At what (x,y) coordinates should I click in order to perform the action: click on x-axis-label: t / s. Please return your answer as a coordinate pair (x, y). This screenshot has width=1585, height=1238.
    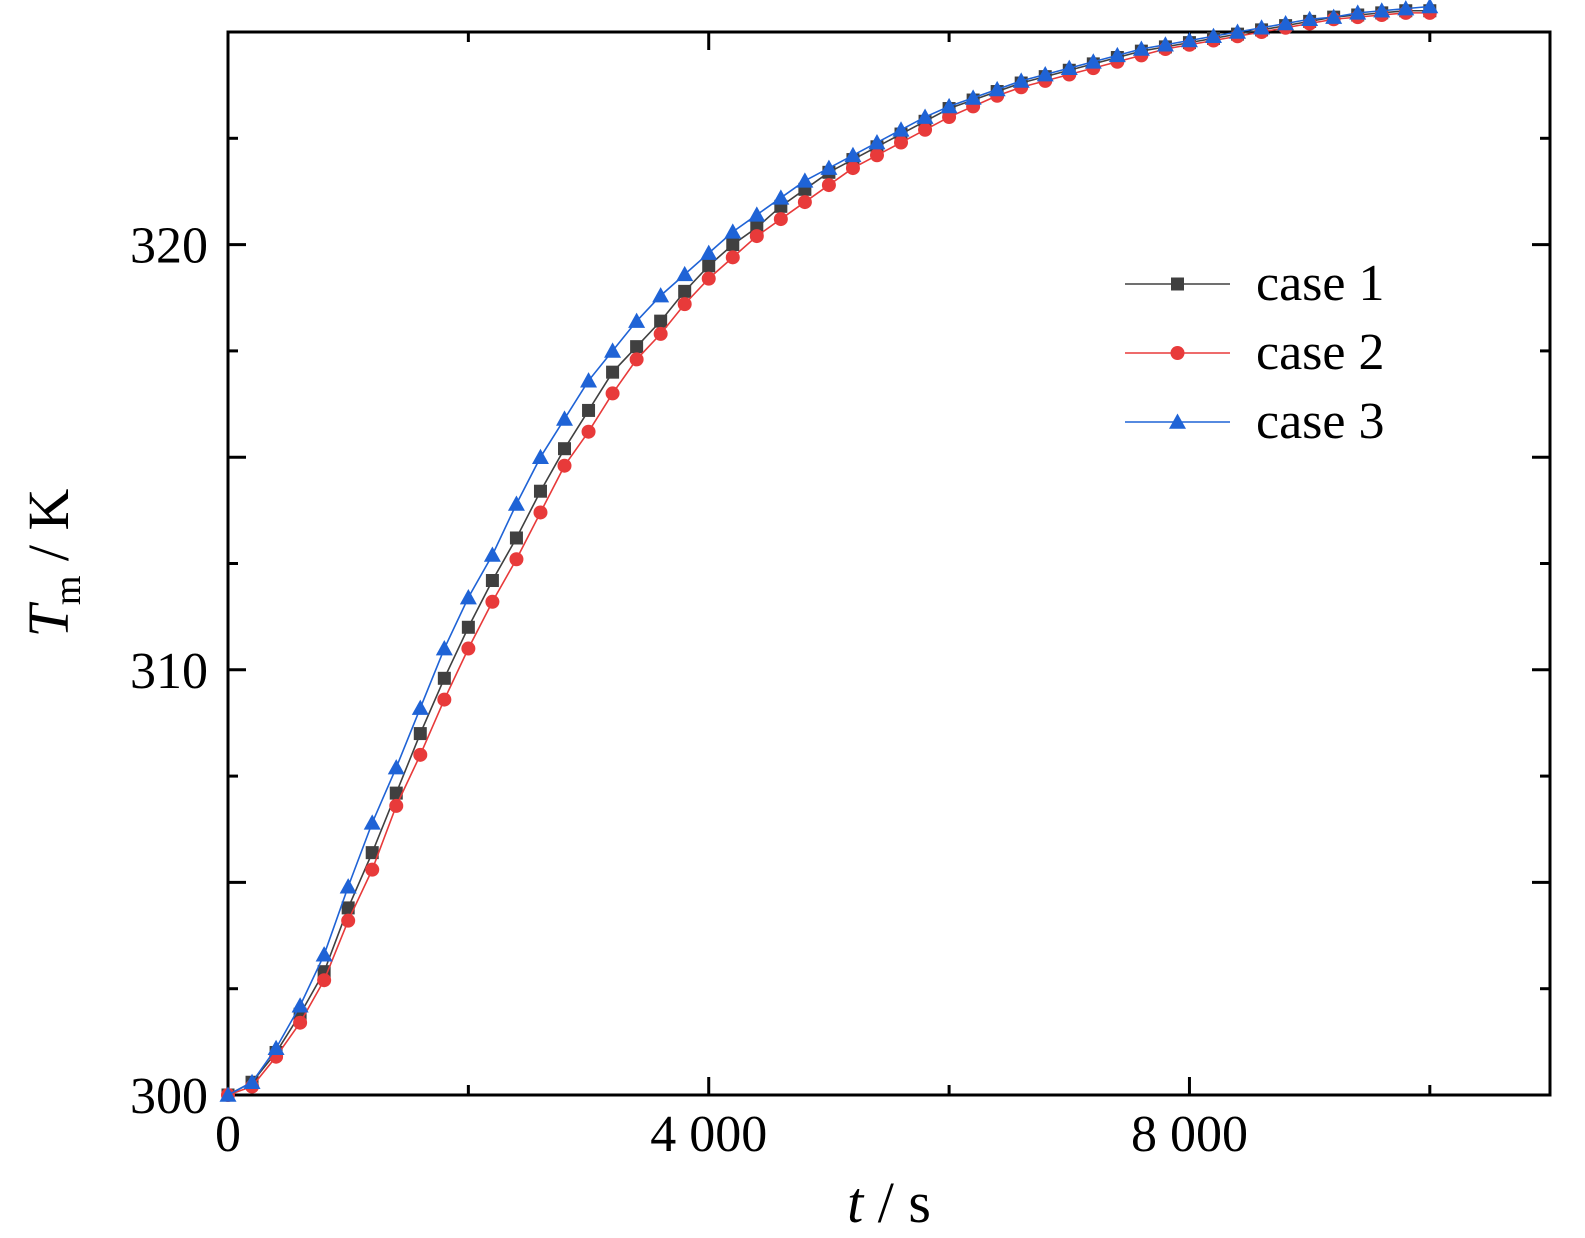
    Looking at the image, I should click on (889, 1202).